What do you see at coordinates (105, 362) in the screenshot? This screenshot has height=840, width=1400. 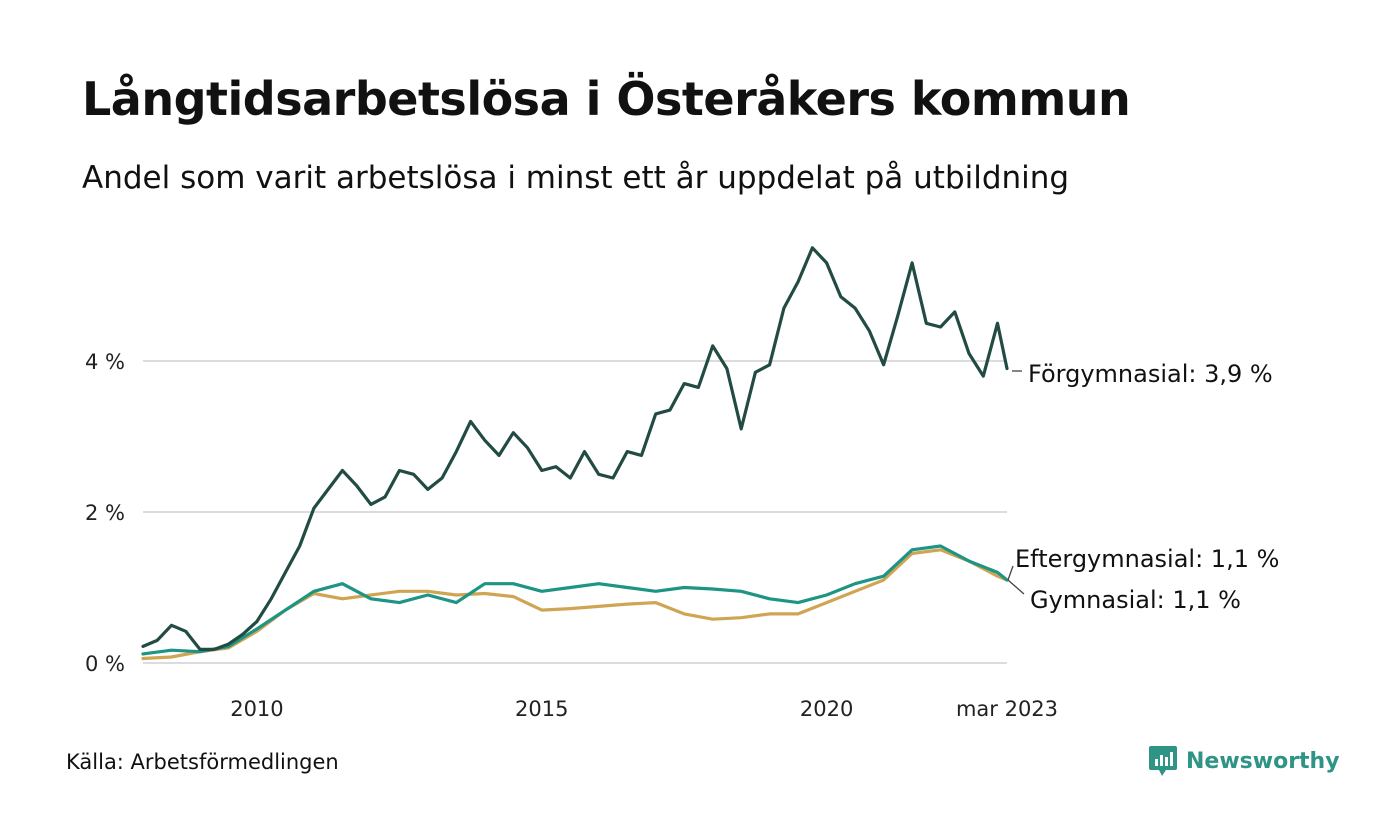 I see `y-tick-label: 4 %` at bounding box center [105, 362].